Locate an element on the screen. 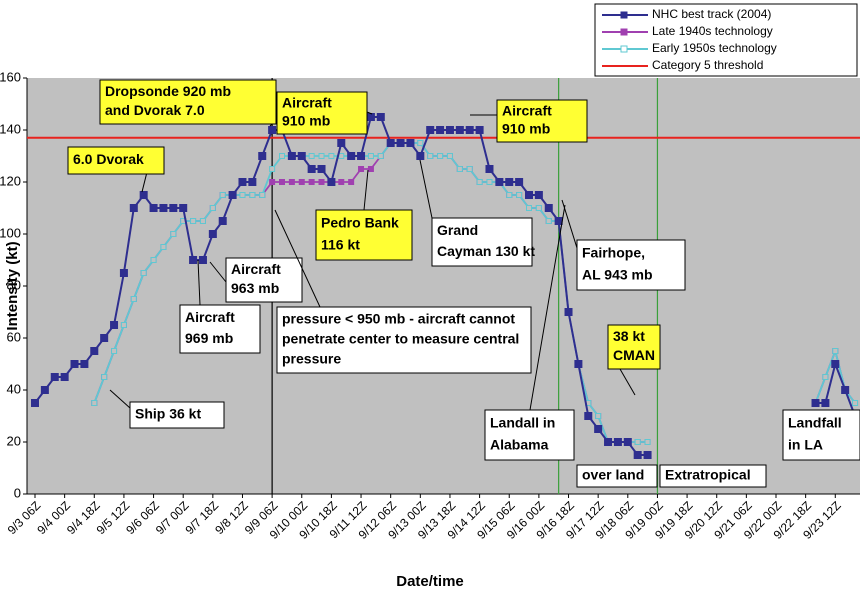  legend-label: Early 1950s technology is located at coordinates (714, 48).